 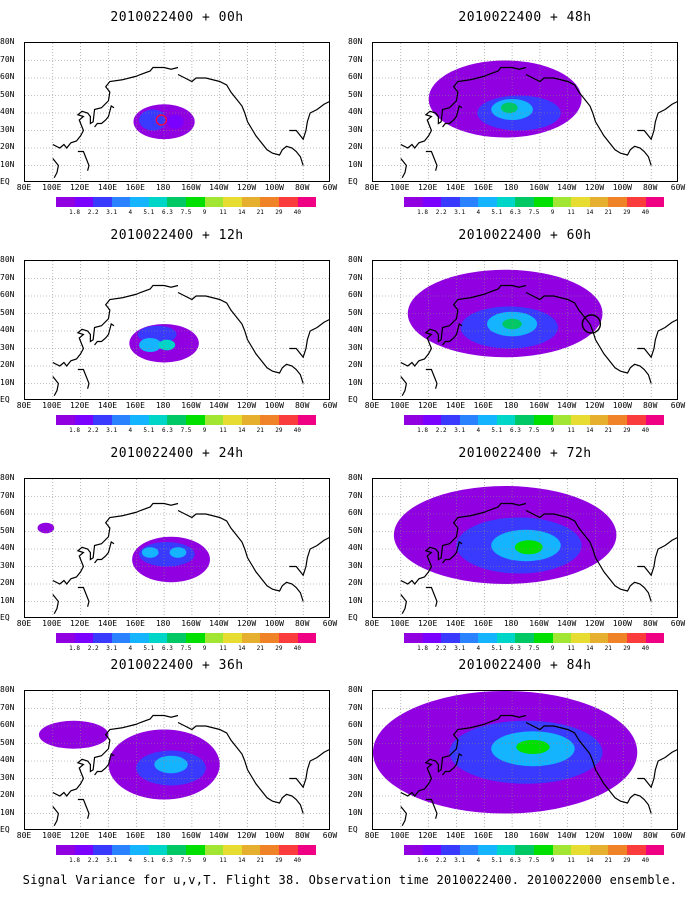 I want to click on lon-label: 180, so click(x=163, y=623).